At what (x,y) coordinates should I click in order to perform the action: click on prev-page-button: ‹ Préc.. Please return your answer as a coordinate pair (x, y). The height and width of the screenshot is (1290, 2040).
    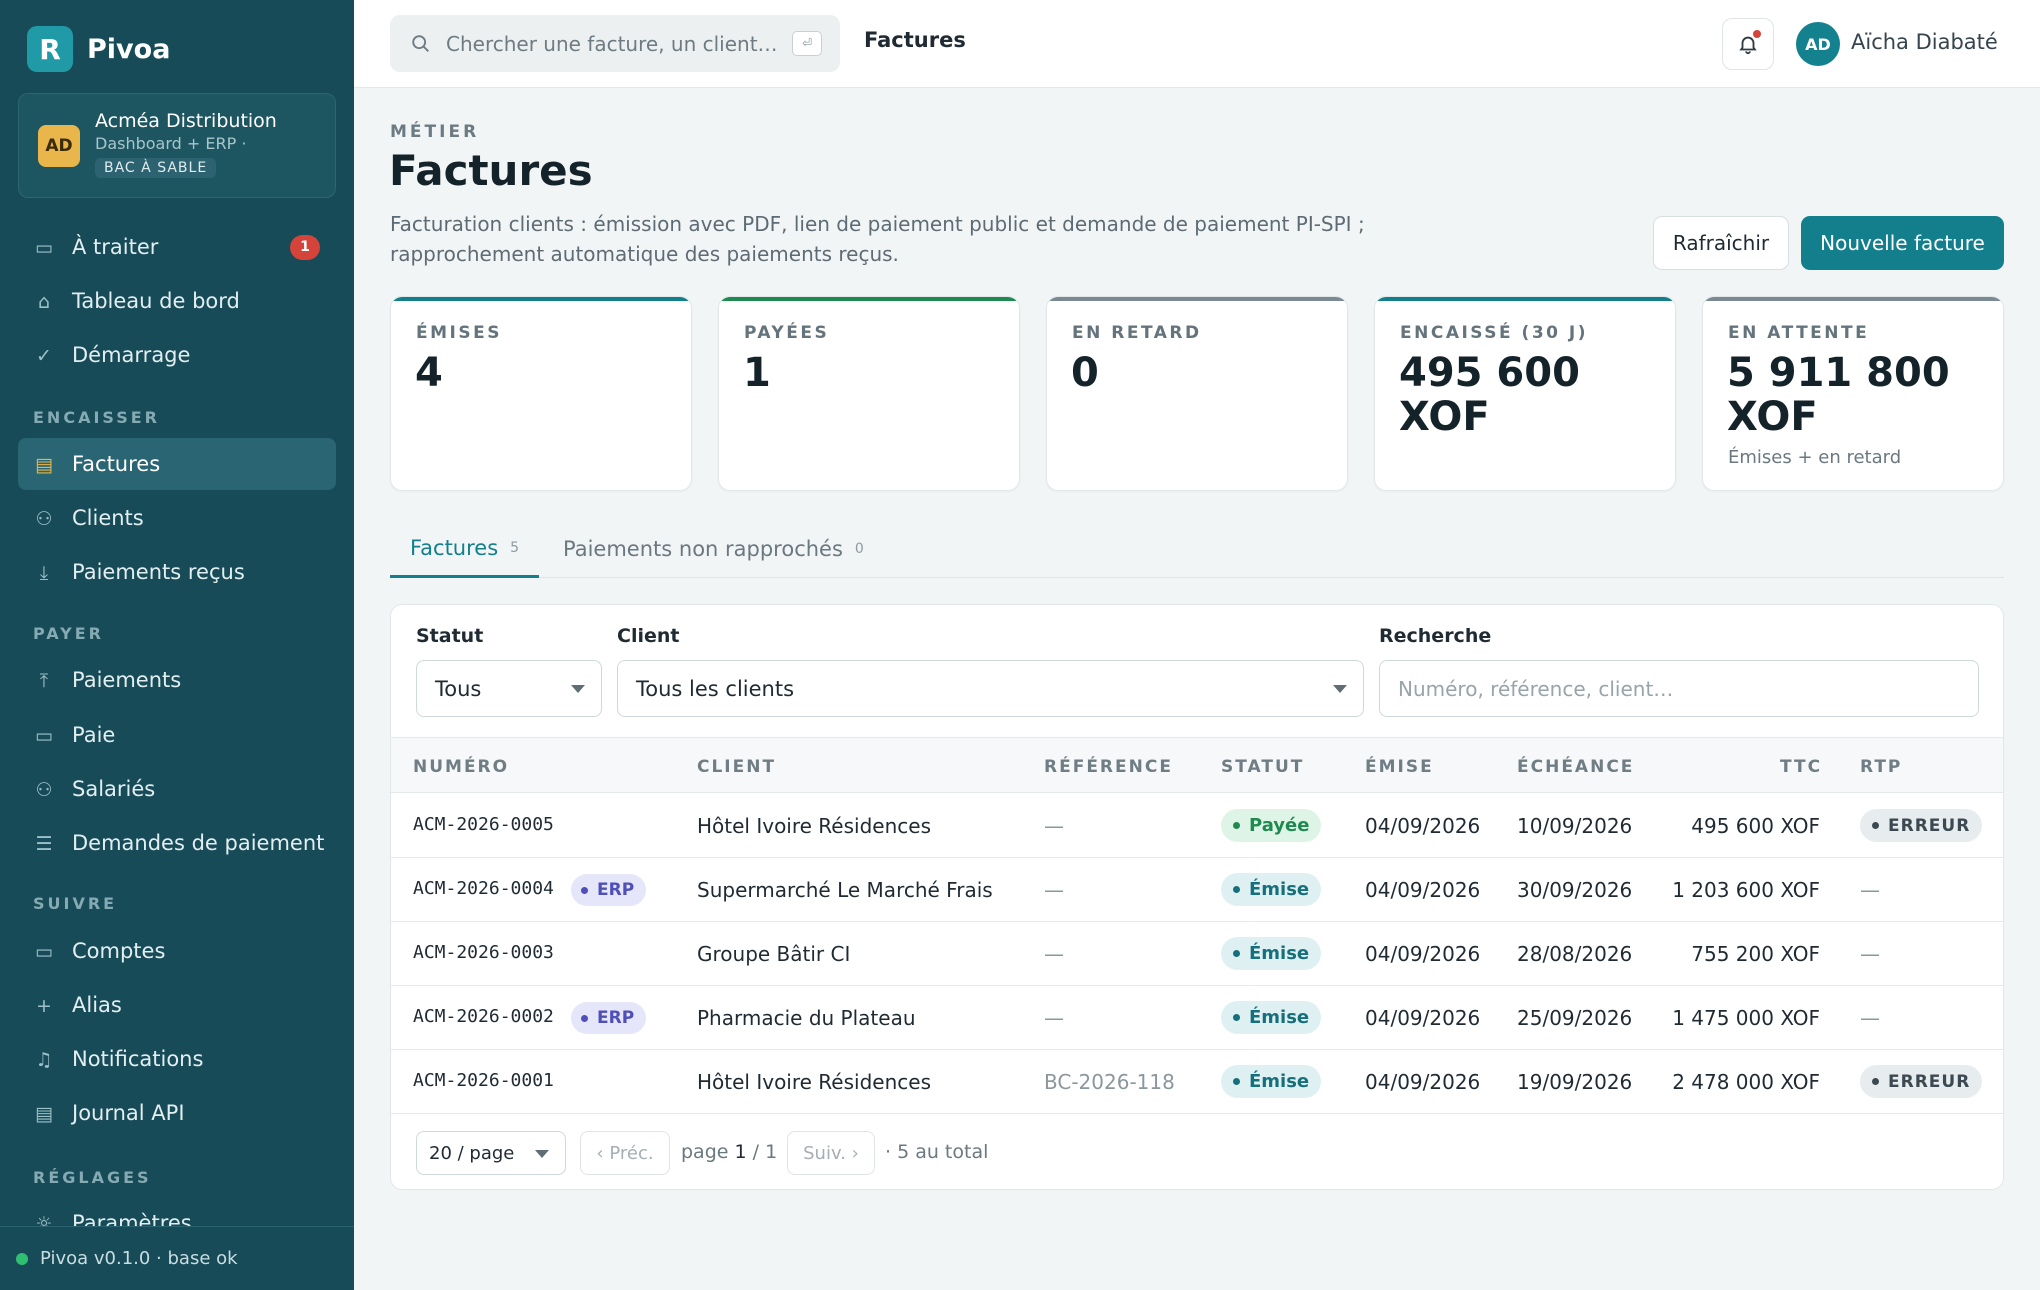
    Looking at the image, I should click on (625, 1153).